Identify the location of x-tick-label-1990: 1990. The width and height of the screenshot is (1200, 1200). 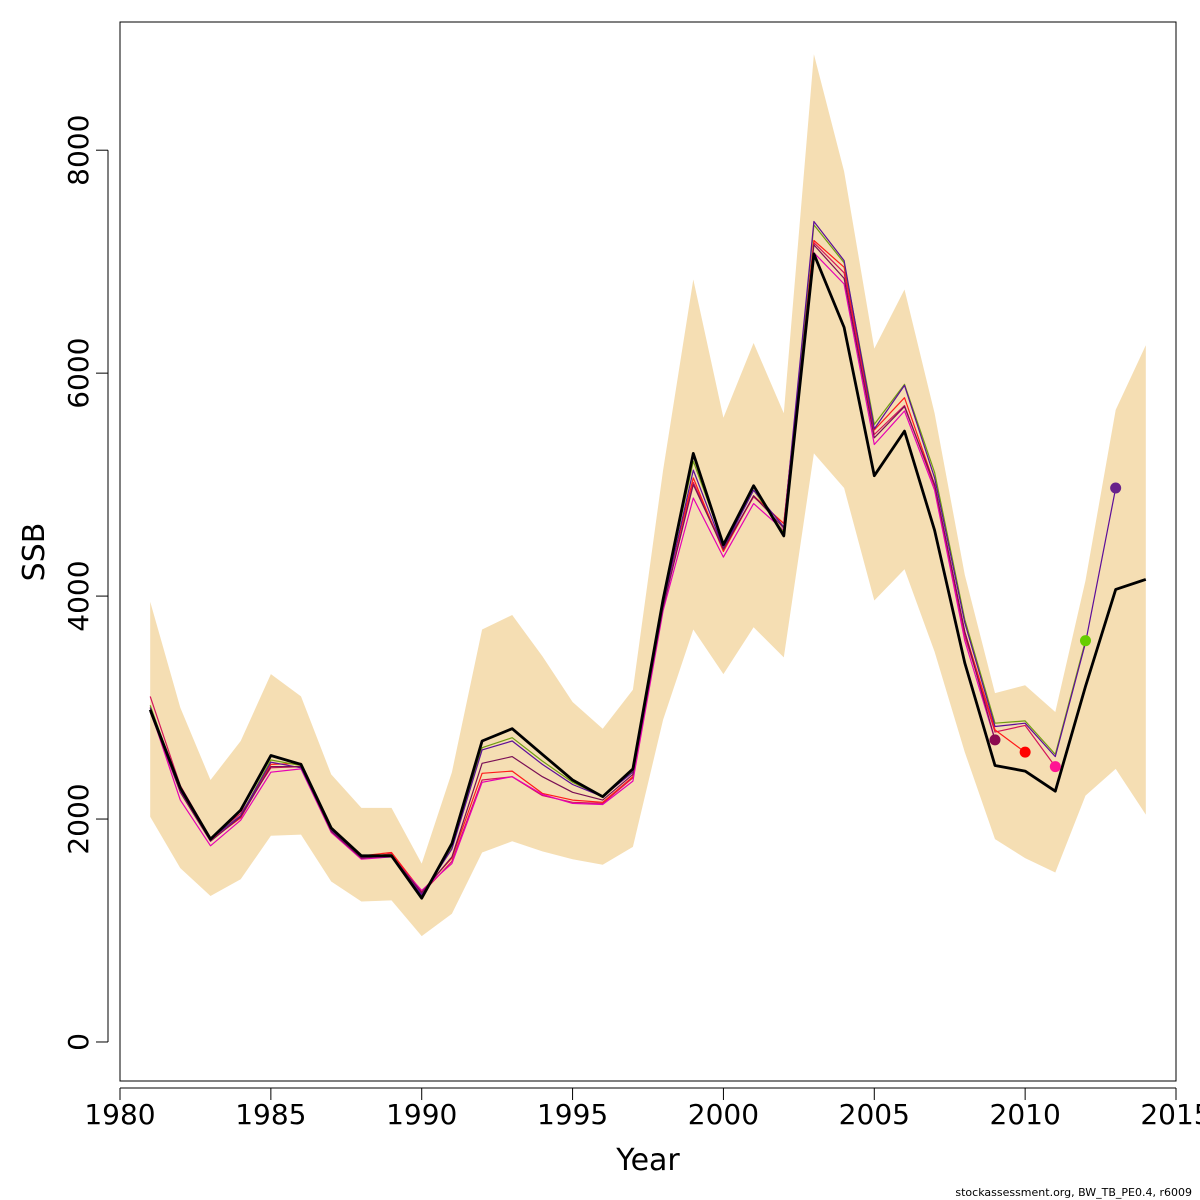
(421, 1114).